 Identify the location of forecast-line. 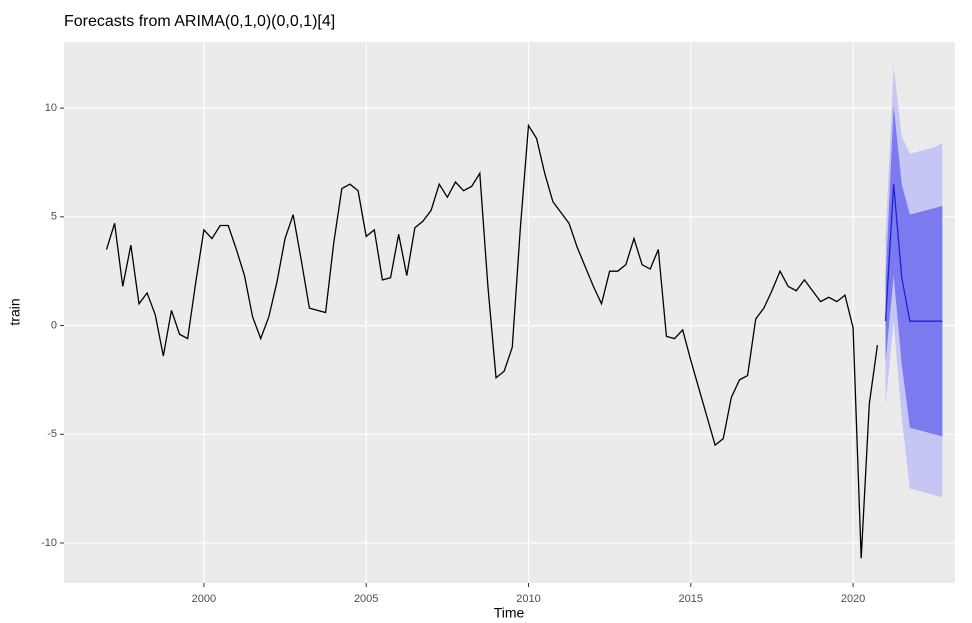
(913, 253).